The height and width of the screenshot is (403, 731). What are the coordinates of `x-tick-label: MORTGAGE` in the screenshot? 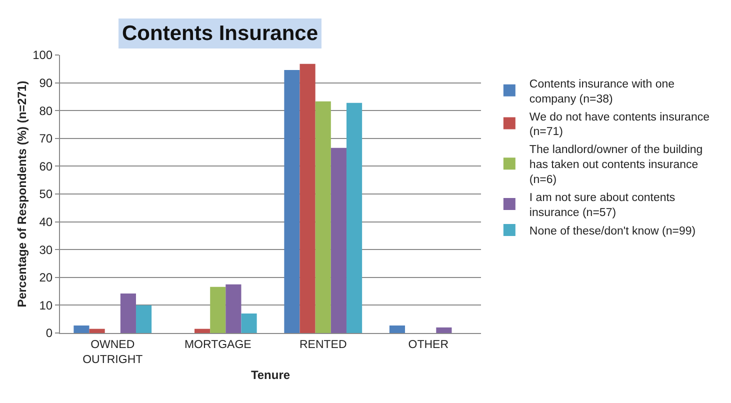 It's located at (218, 344).